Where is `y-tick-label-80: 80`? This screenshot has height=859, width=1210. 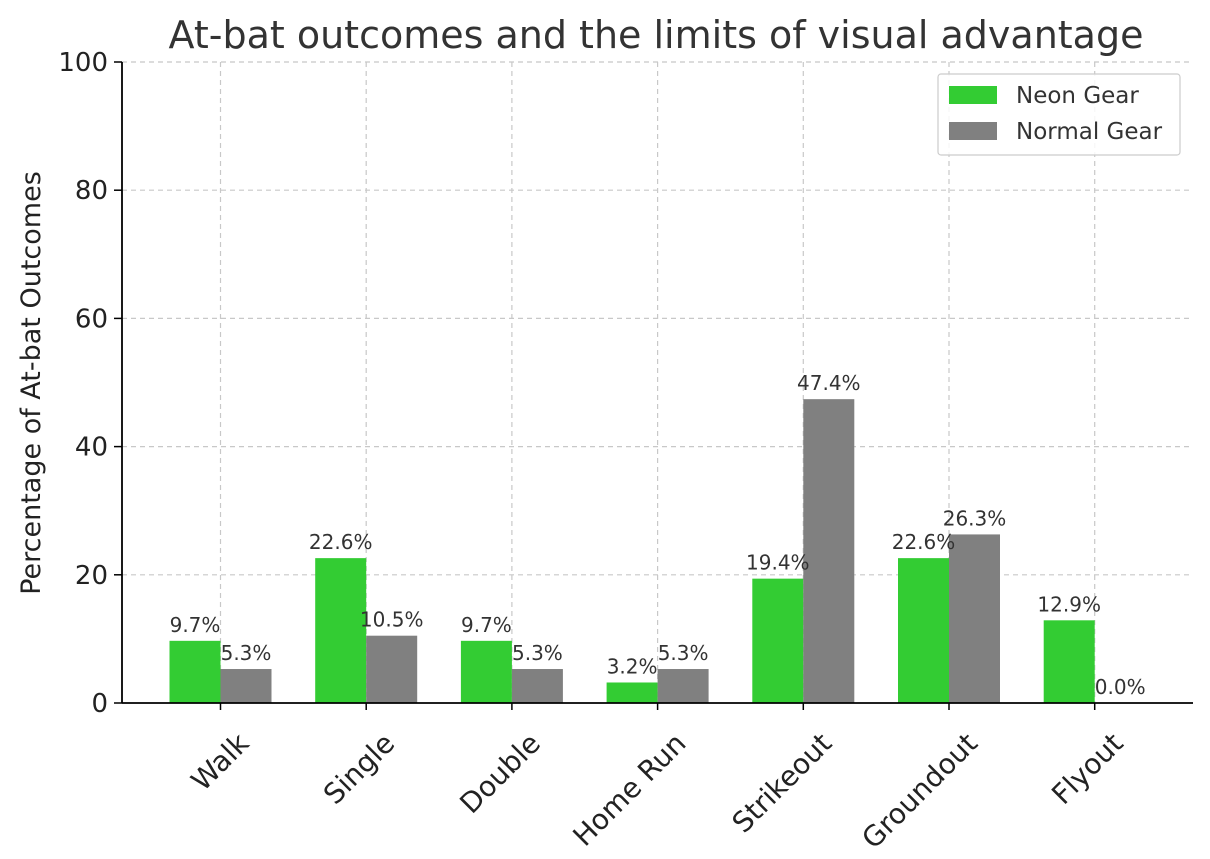
y-tick-label-80: 80 is located at coordinates (91, 191).